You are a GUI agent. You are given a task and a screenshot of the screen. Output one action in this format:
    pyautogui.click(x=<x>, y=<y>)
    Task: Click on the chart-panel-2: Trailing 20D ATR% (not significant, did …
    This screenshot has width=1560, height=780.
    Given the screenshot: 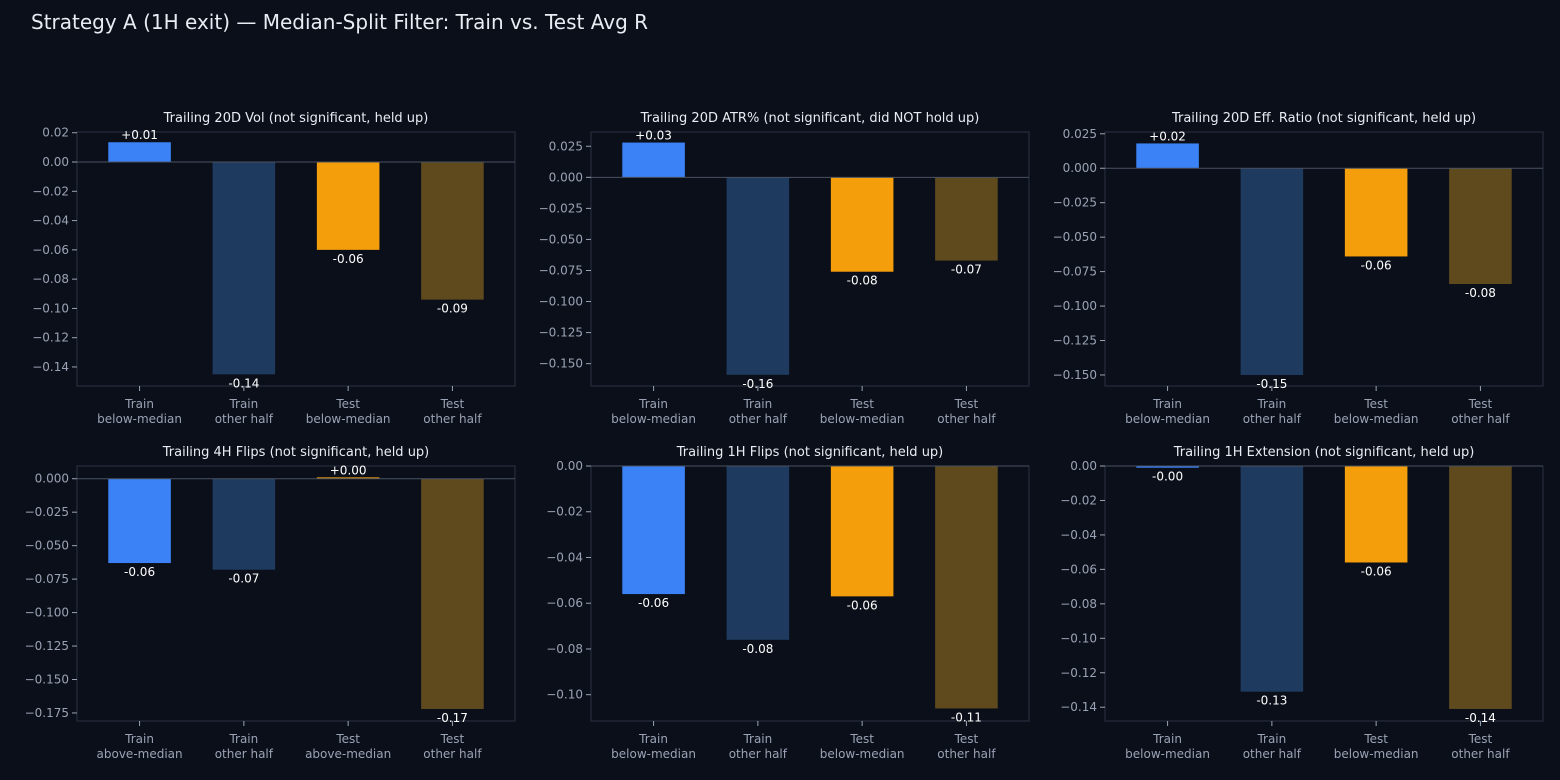 What is the action you would take?
    pyautogui.click(x=784, y=268)
    